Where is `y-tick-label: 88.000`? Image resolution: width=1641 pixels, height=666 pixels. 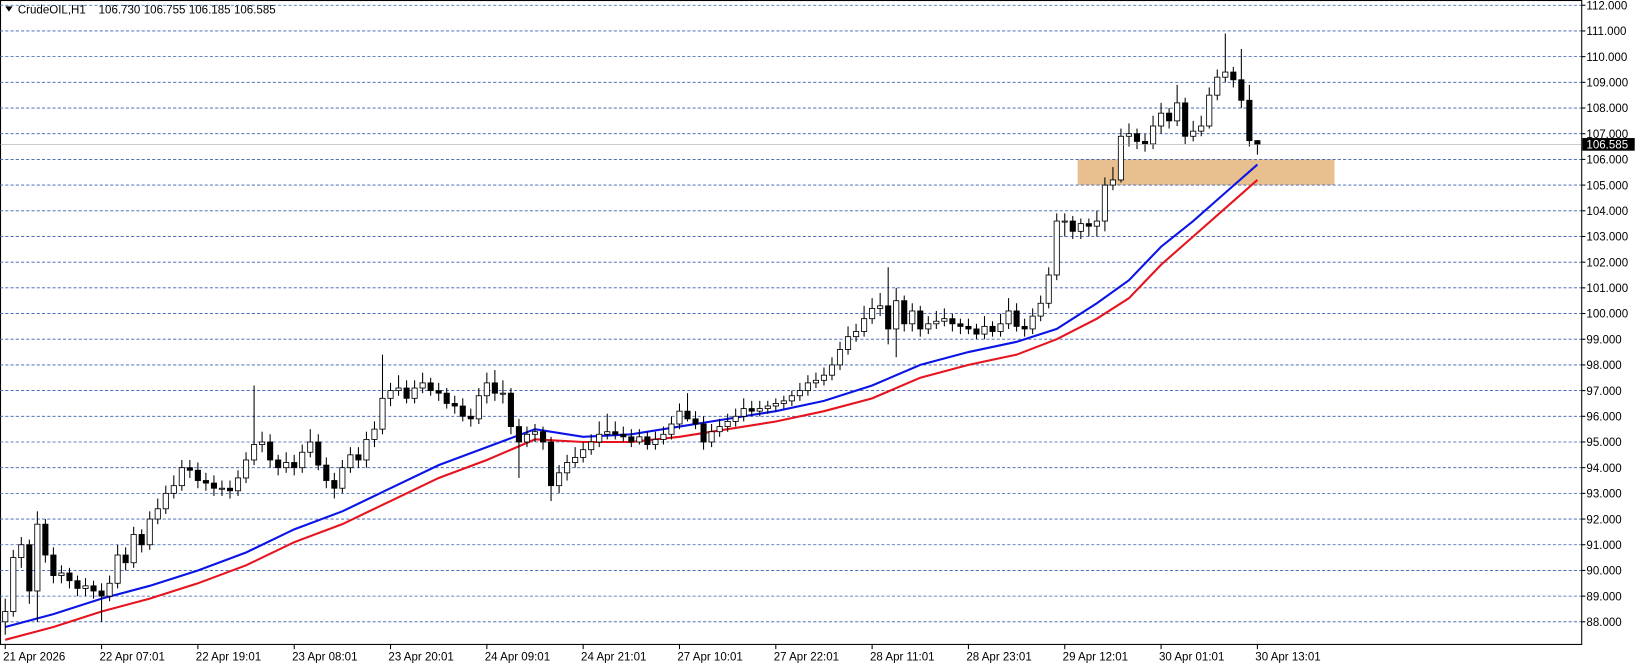 y-tick-label: 88.000 is located at coordinates (1603, 623).